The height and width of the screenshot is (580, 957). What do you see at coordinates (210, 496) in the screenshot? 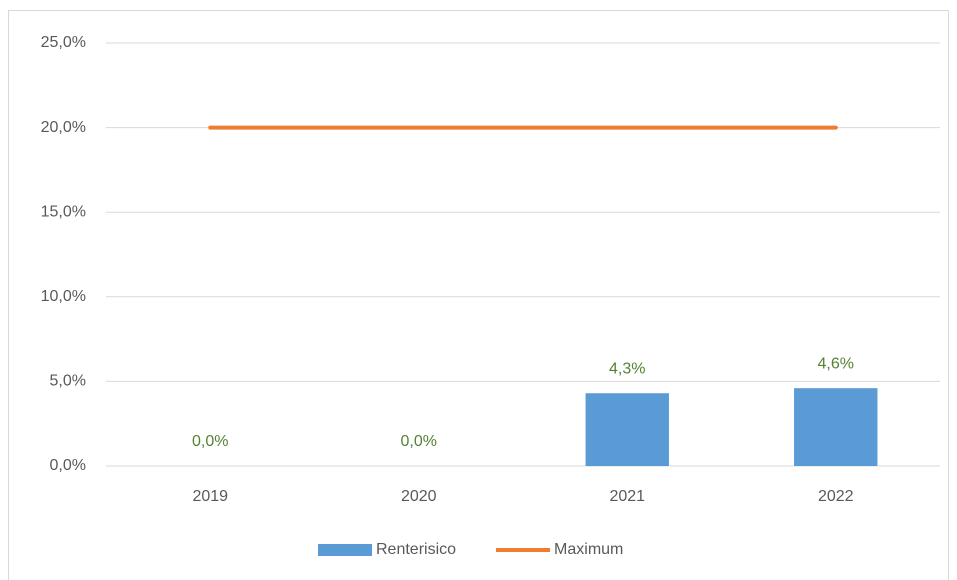
I see `x-tick-label: 2019` at bounding box center [210, 496].